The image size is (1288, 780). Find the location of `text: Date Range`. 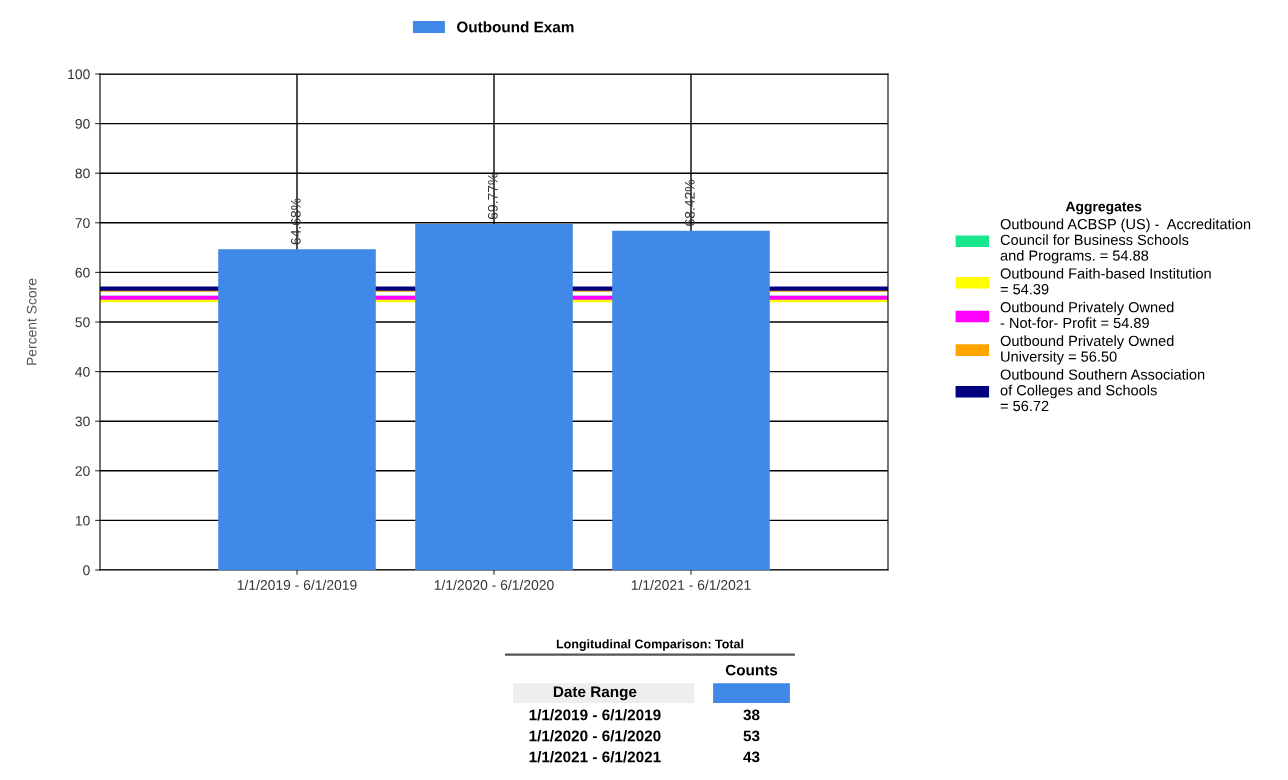

text: Date Range is located at coordinates (595, 693).